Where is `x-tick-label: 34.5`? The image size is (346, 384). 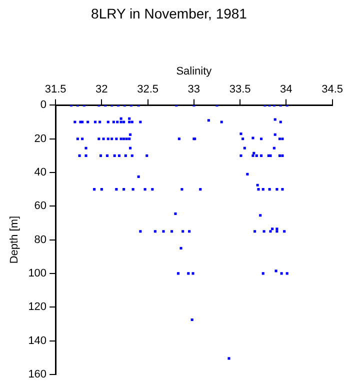 x-tick-label: 34.5 is located at coordinates (333, 90).